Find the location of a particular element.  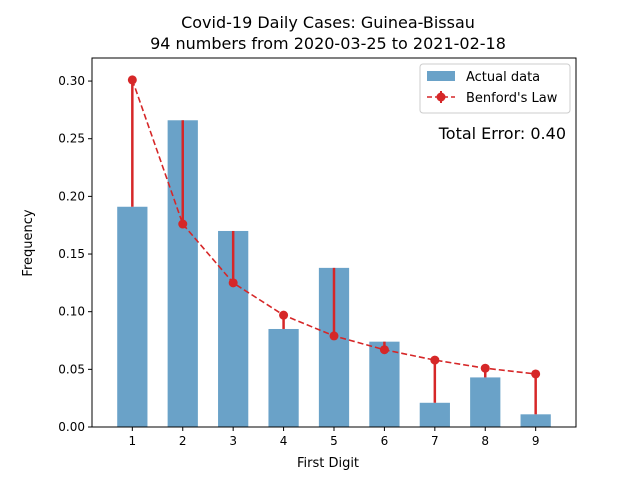

y-tick-label-0.25: 0.25 is located at coordinates (71, 139).